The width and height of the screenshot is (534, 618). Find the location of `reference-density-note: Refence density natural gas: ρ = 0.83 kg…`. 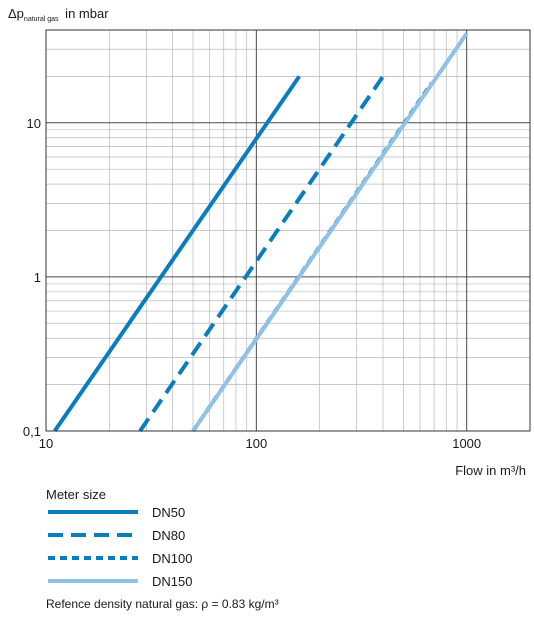

reference-density-note: Refence density natural gas: ρ = 0.83 kg… is located at coordinates (162, 604).